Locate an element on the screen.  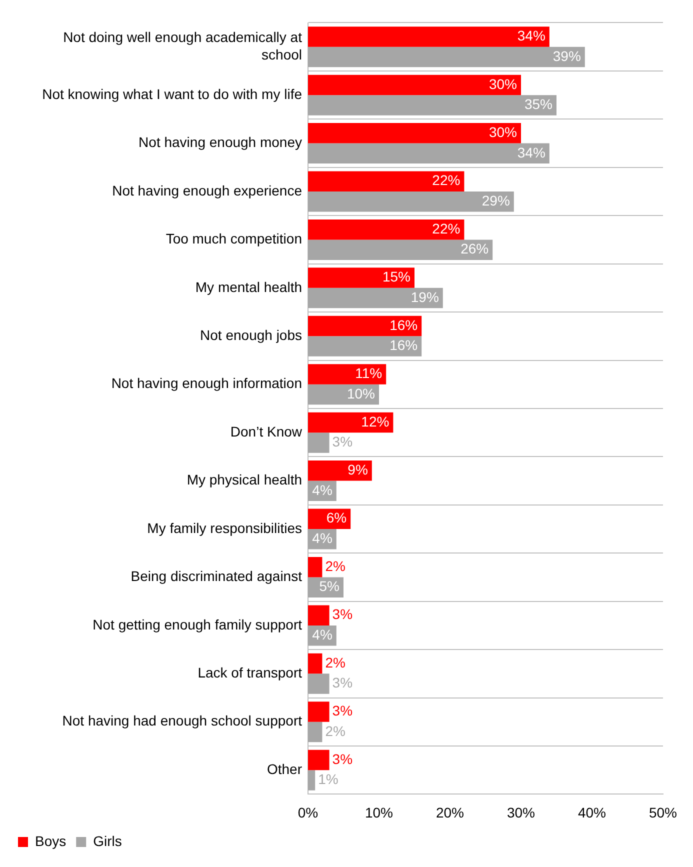
y-tick-label: Not having enough money is located at coordinates (220, 142).